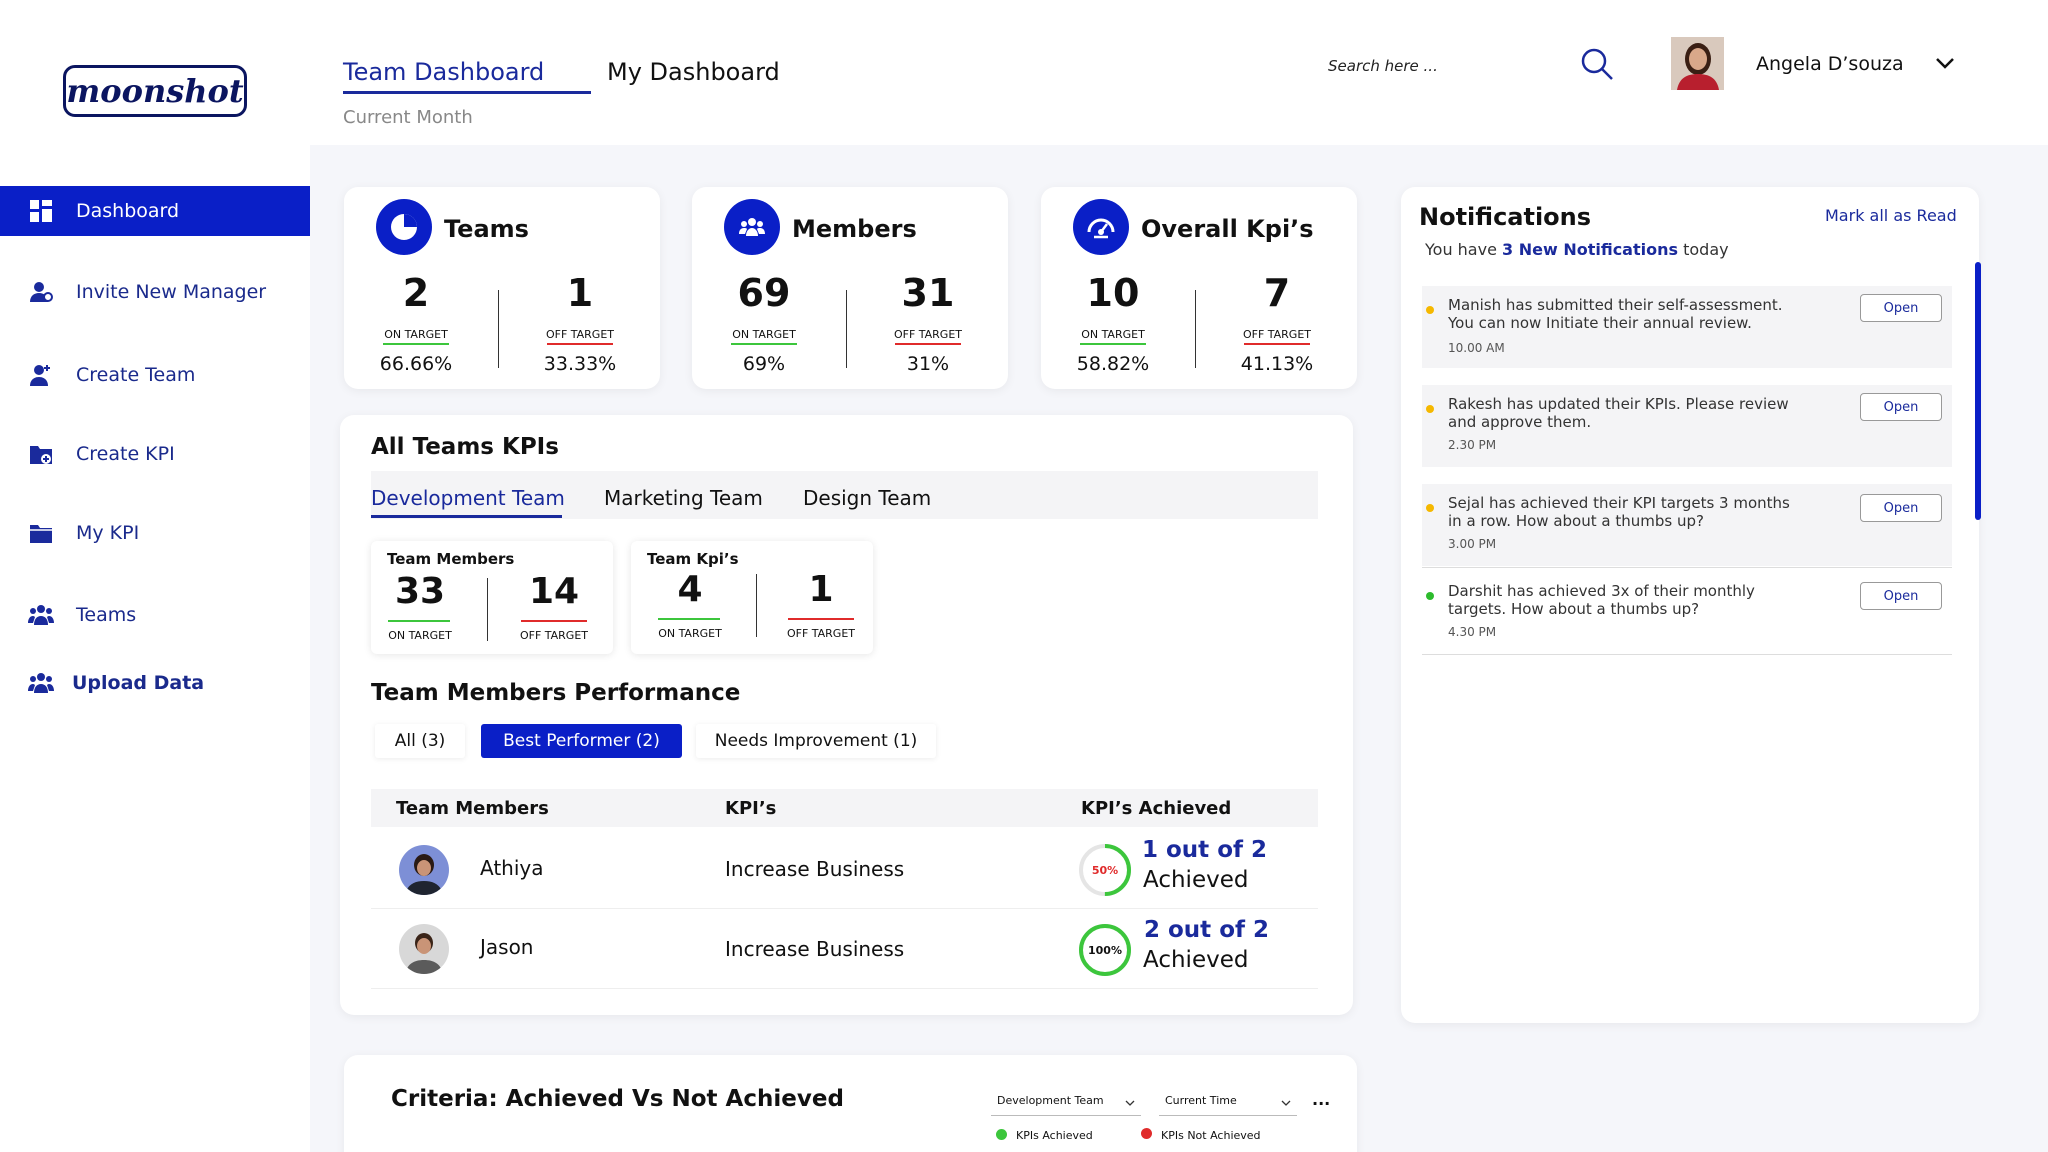  What do you see at coordinates (467, 92) in the screenshot?
I see `active-tab-indicator` at bounding box center [467, 92].